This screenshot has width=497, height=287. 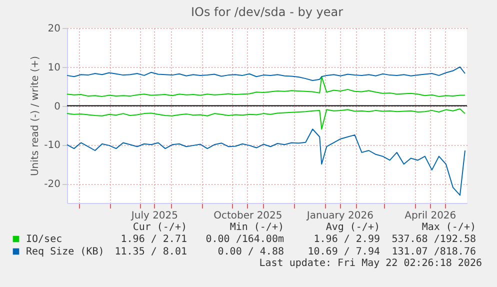 I want to click on text: 0.00 / 4.88, so click(x=251, y=252).